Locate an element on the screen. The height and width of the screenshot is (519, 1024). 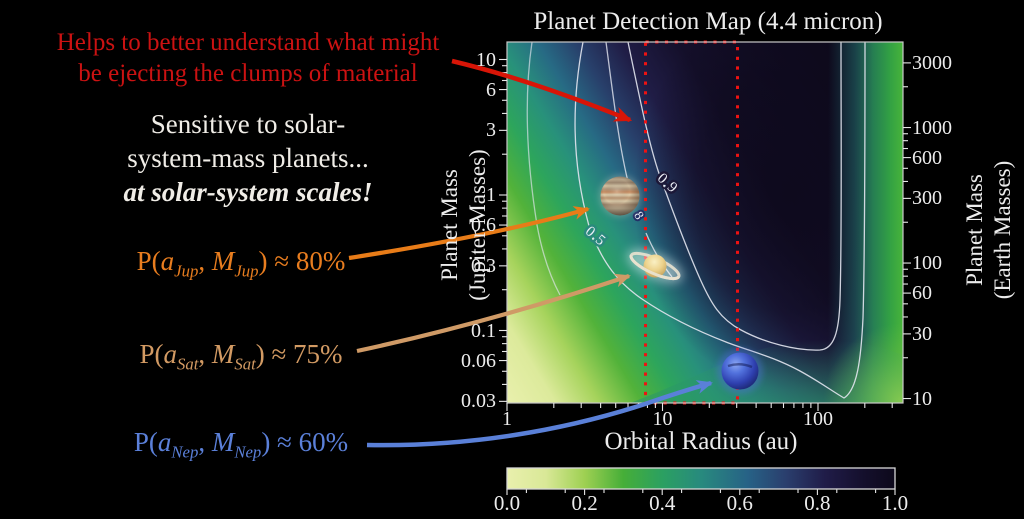
neptune-image is located at coordinates (740, 371).